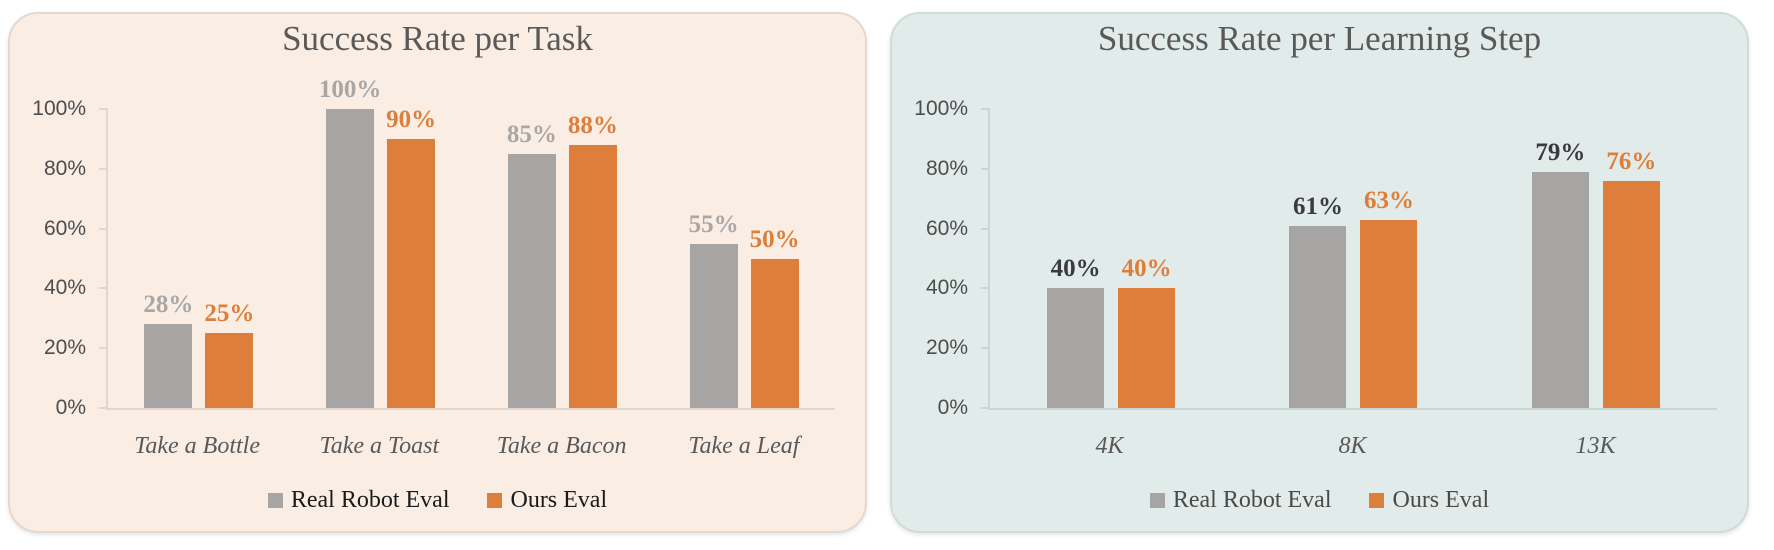 The image size is (1774, 550). I want to click on bar-group: 40% 40%, so click(1111, 258).